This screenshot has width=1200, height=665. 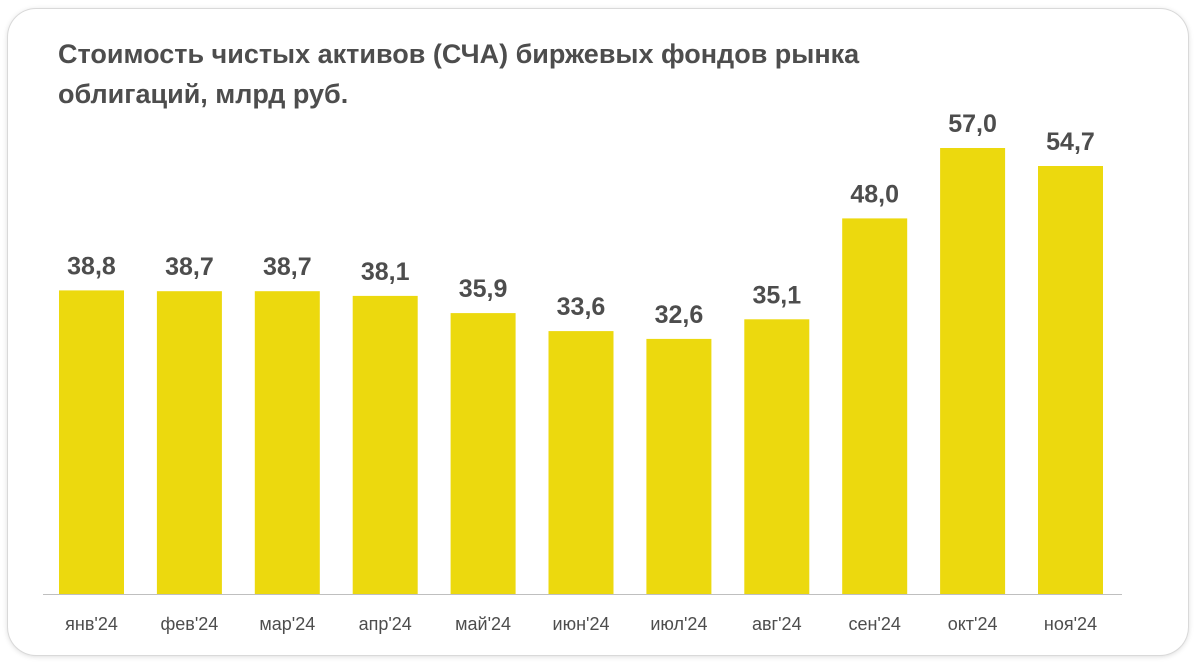 What do you see at coordinates (874, 194) in the screenshot?
I see `bar-value-label: 48,0` at bounding box center [874, 194].